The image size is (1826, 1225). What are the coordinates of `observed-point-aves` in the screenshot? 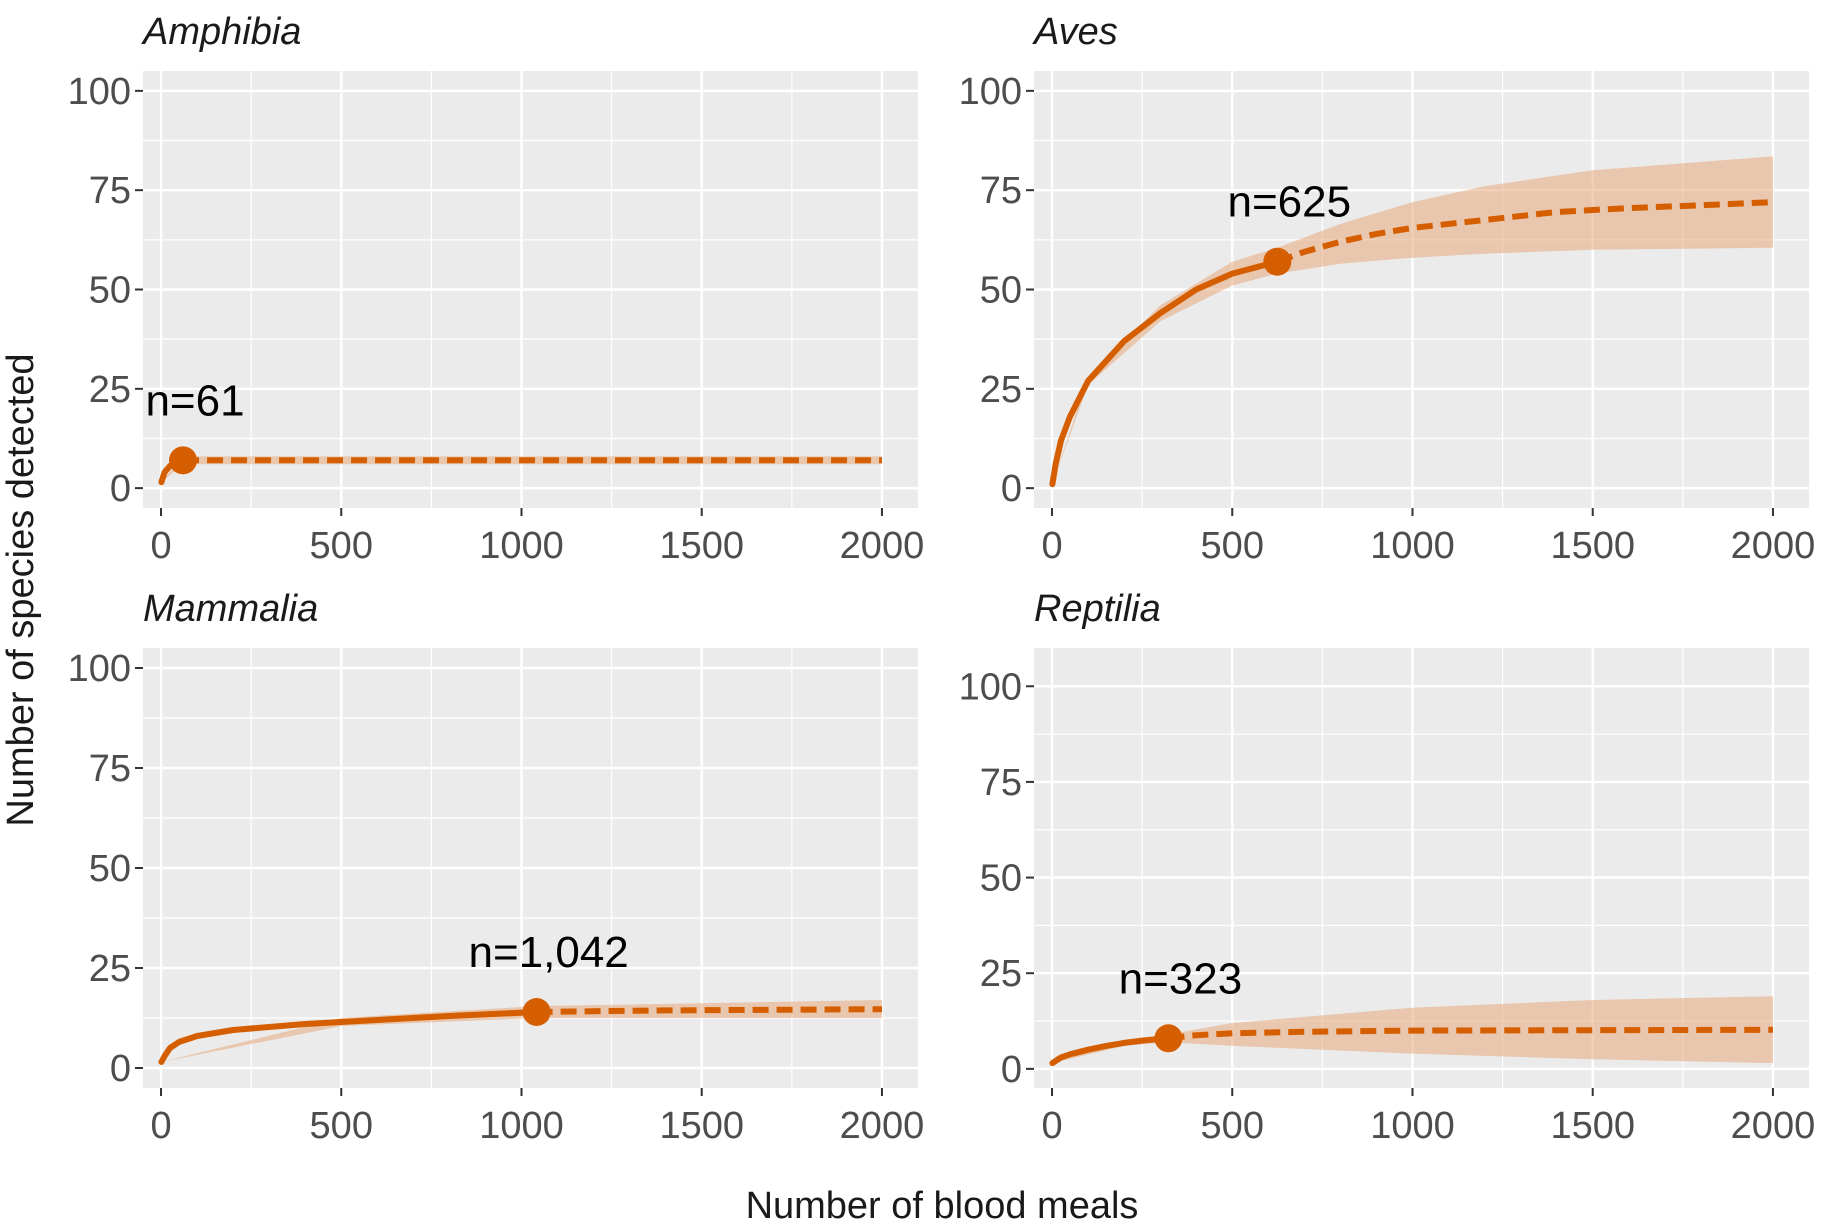 It's located at (1277, 261).